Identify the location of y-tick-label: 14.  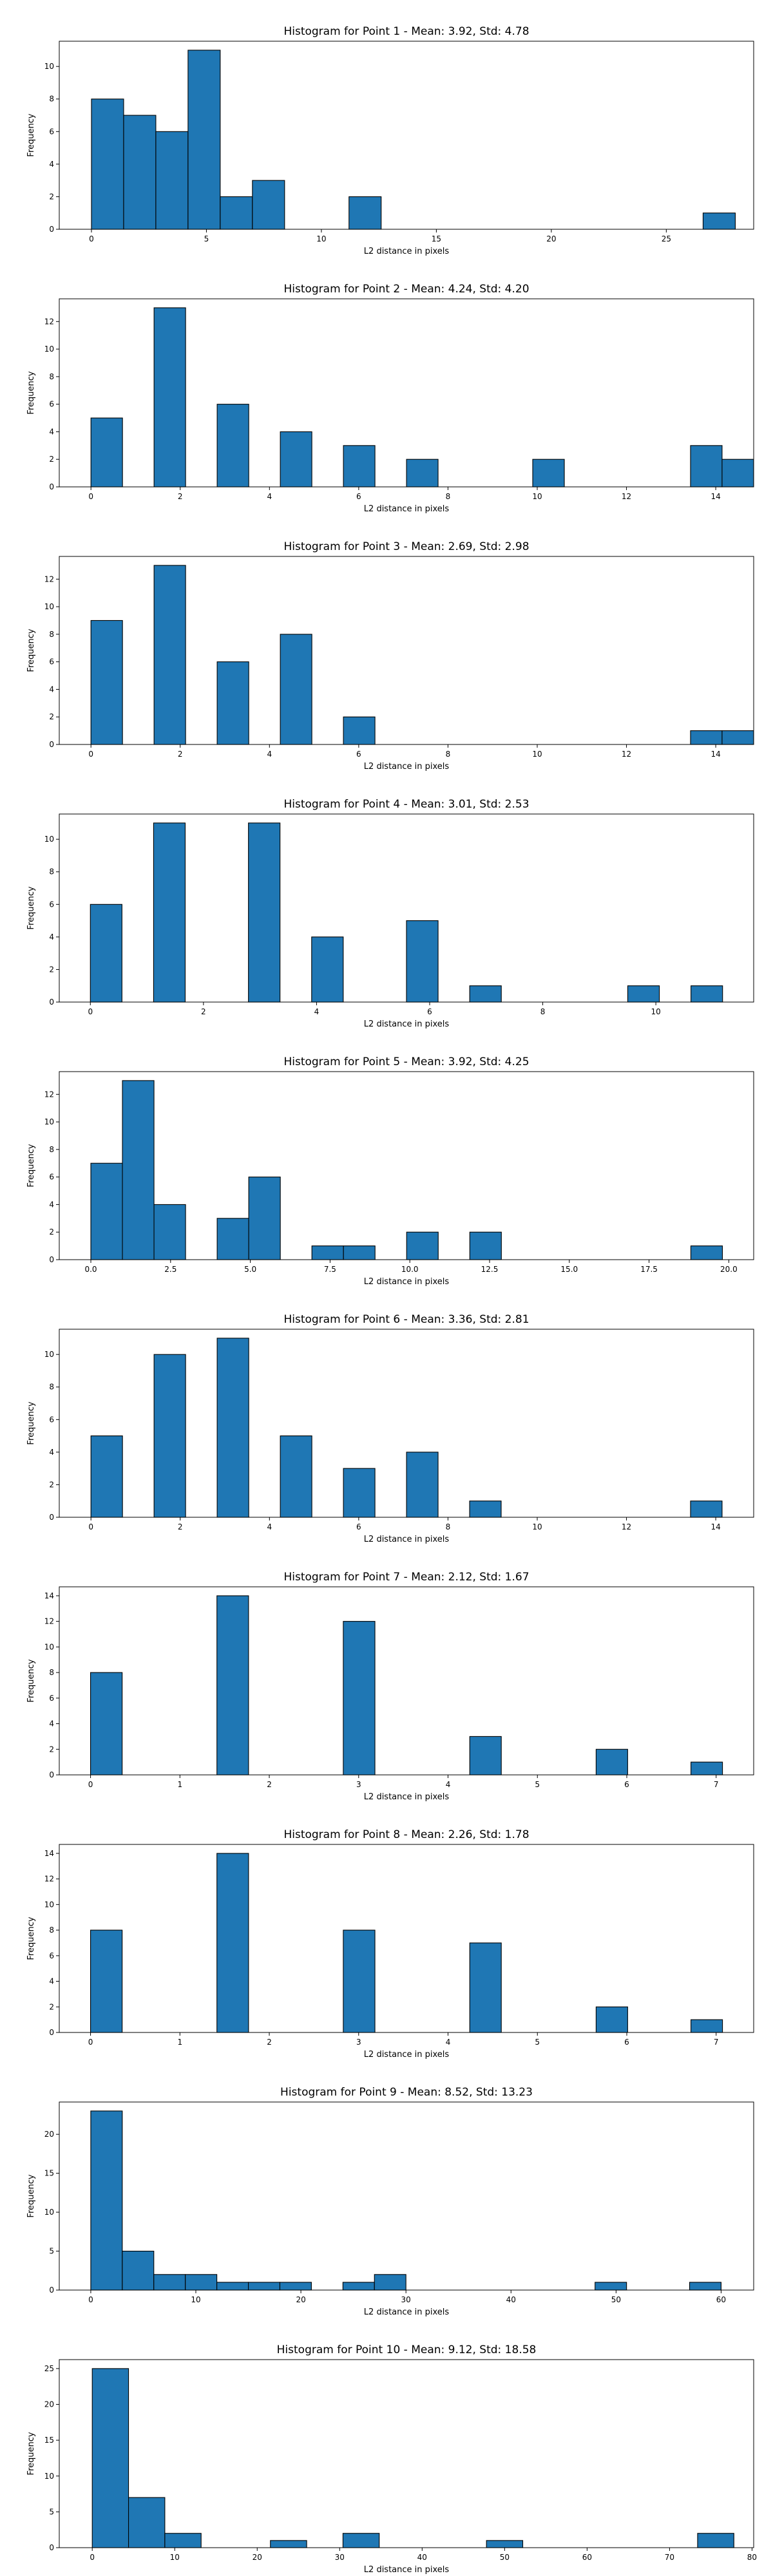
(49, 1595).